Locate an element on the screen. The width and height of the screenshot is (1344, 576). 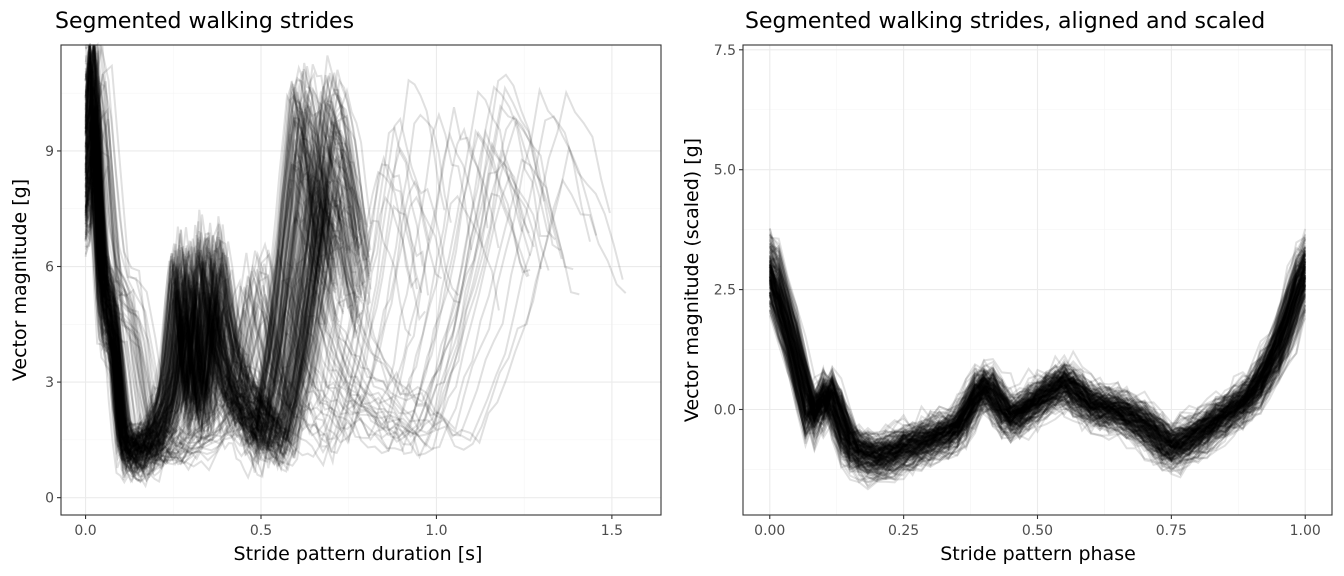
chart-1-x-tick-label: 0.0 is located at coordinates (85, 531).